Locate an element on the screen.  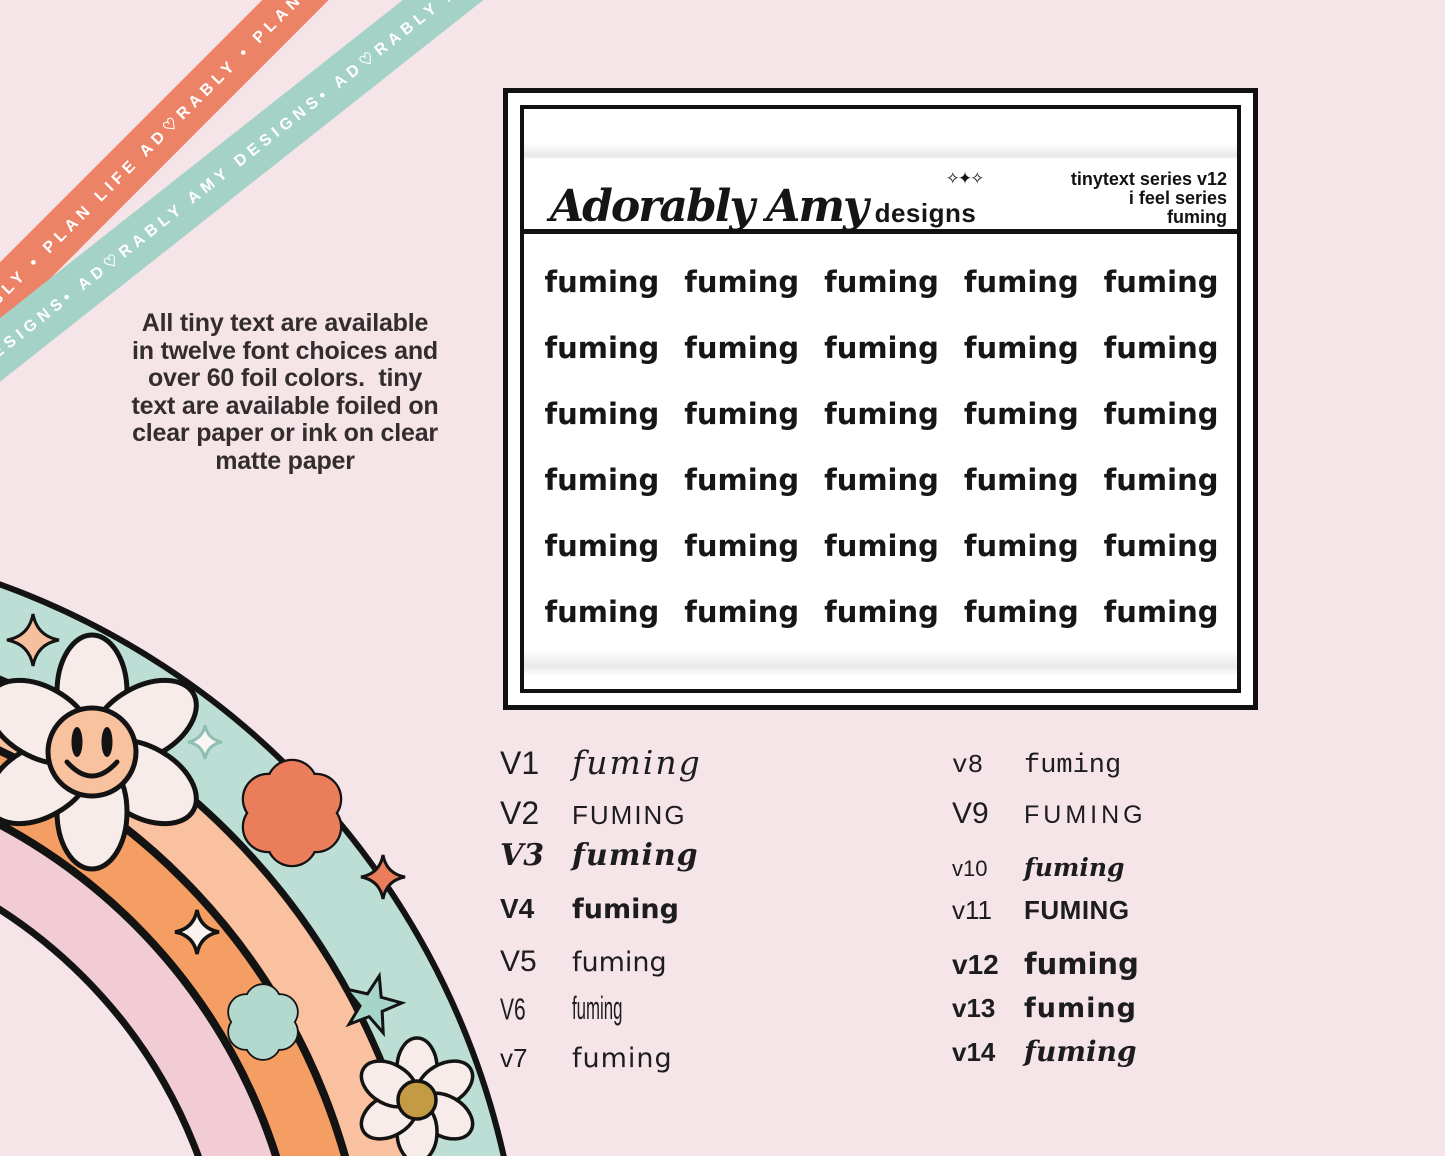
series-line: i feel series is located at coordinates (1177, 198).